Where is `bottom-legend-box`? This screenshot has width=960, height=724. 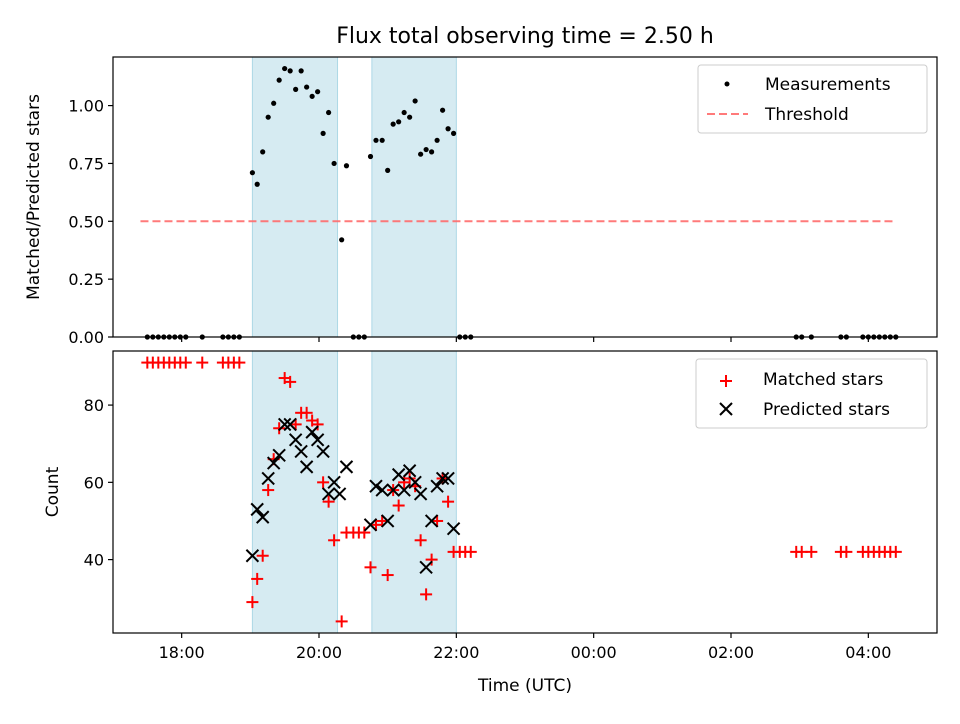 bottom-legend-box is located at coordinates (811, 393).